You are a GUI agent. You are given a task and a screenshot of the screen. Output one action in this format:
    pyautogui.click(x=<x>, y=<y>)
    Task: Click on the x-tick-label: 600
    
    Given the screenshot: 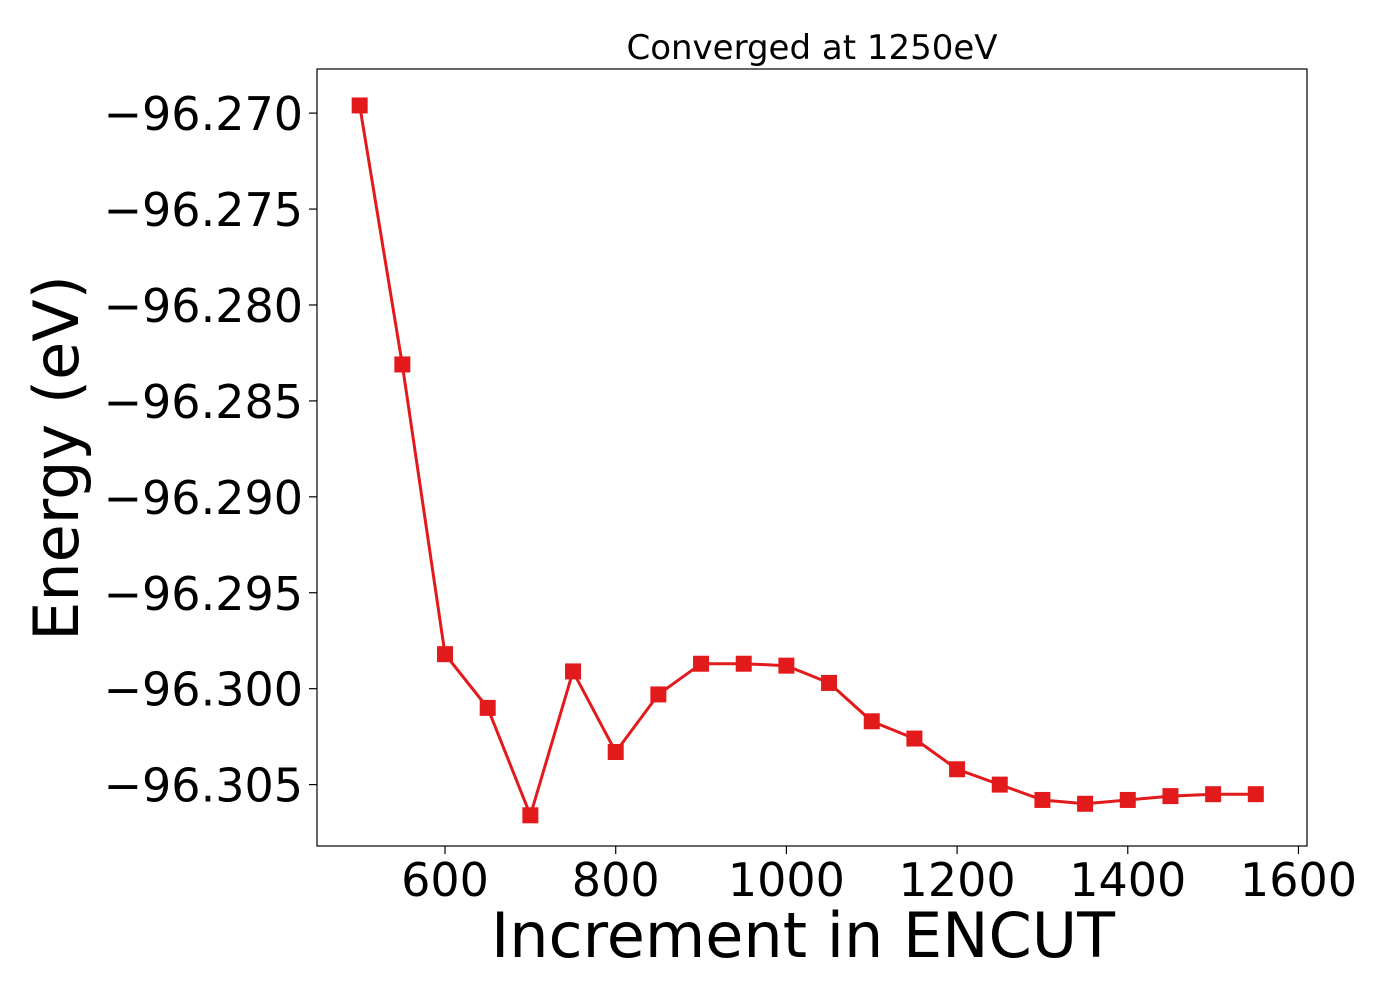 What is the action you would take?
    pyautogui.click(x=445, y=880)
    